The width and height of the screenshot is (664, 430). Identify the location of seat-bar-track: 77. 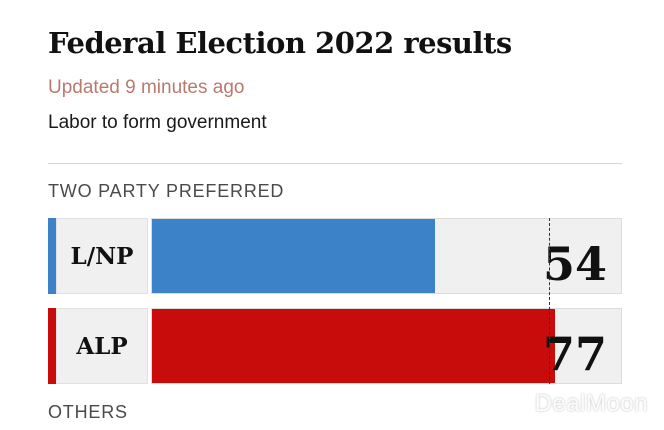
(386, 346).